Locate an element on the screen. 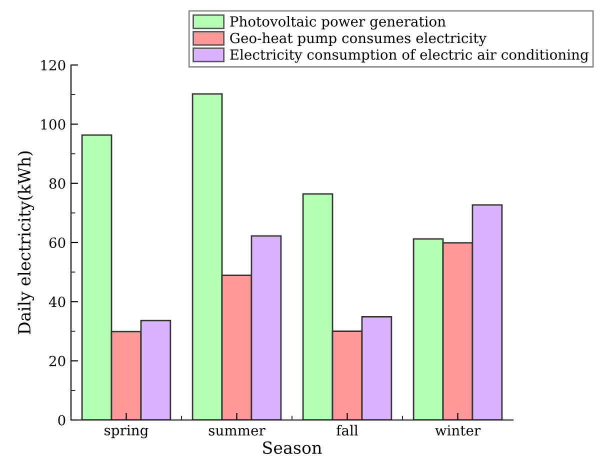 The height and width of the screenshot is (474, 612). y-tick-label: 60 is located at coordinates (57, 242).